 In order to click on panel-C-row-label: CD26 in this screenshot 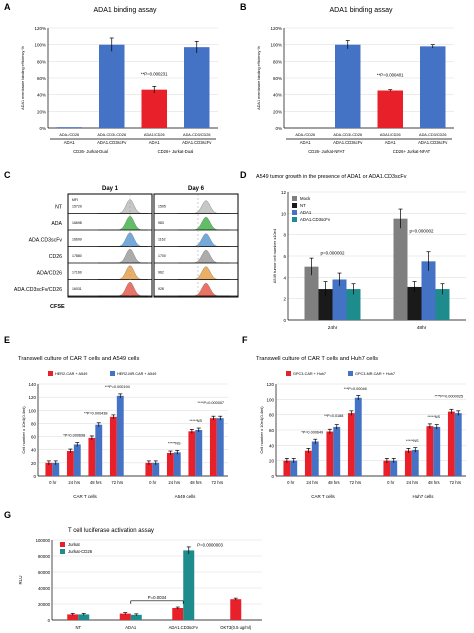, I will do `click(55, 257)`.